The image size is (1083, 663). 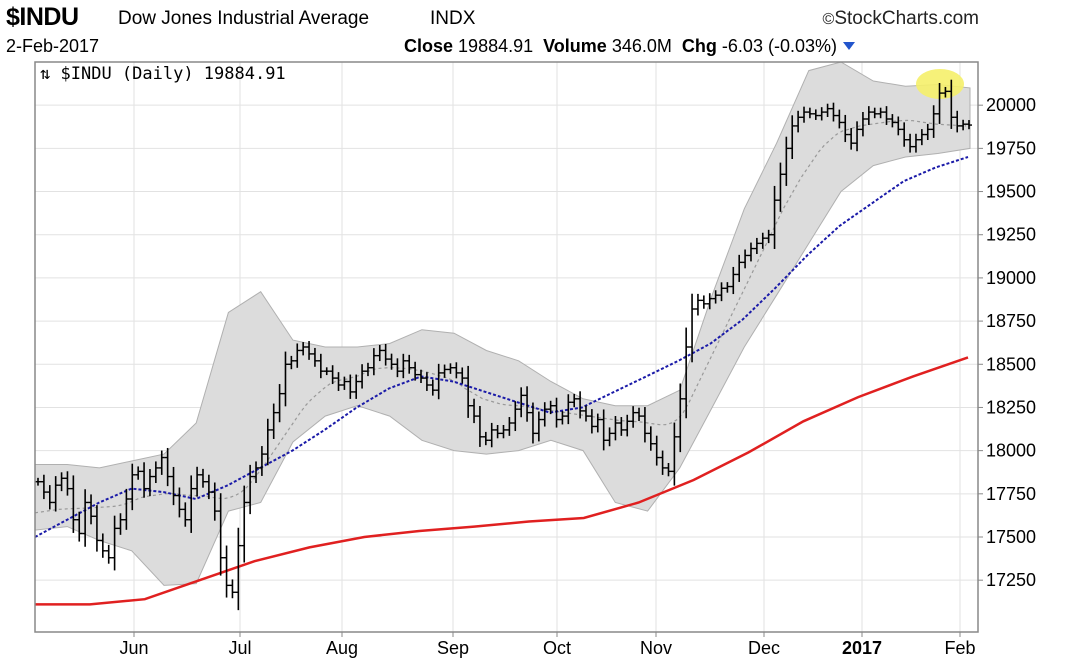 What do you see at coordinates (173, 74) in the screenshot?
I see `legend-label: $INDU (Daily) 19884.91` at bounding box center [173, 74].